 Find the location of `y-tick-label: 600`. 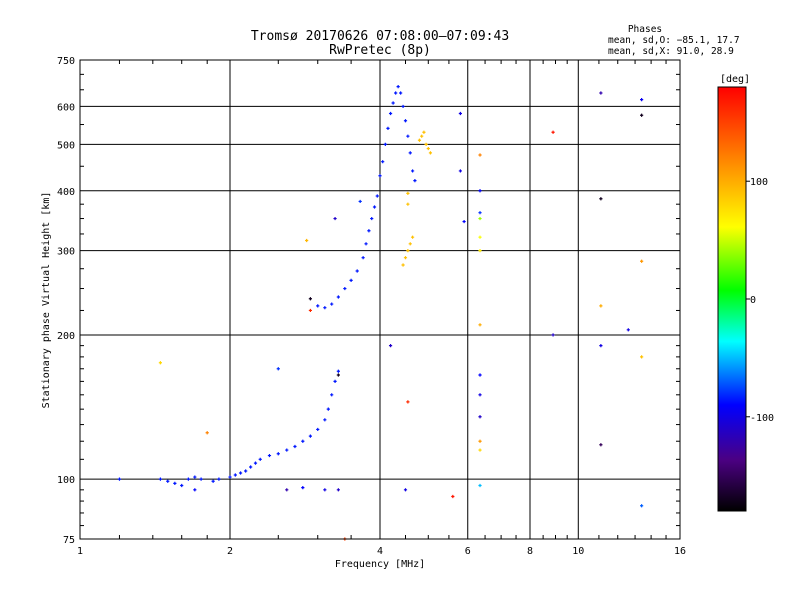

y-tick-label: 600 is located at coordinates (66, 107).